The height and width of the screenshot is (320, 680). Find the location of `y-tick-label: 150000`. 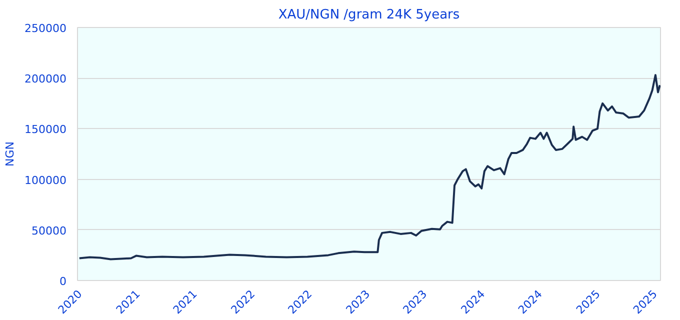

y-tick-label: 150000 is located at coordinates (45, 129).